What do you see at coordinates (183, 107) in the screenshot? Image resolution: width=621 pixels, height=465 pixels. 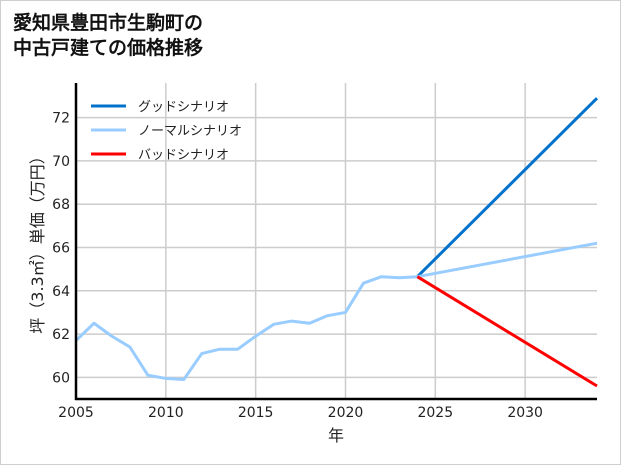 I see `legend-label: グッドシナリオ` at bounding box center [183, 107].